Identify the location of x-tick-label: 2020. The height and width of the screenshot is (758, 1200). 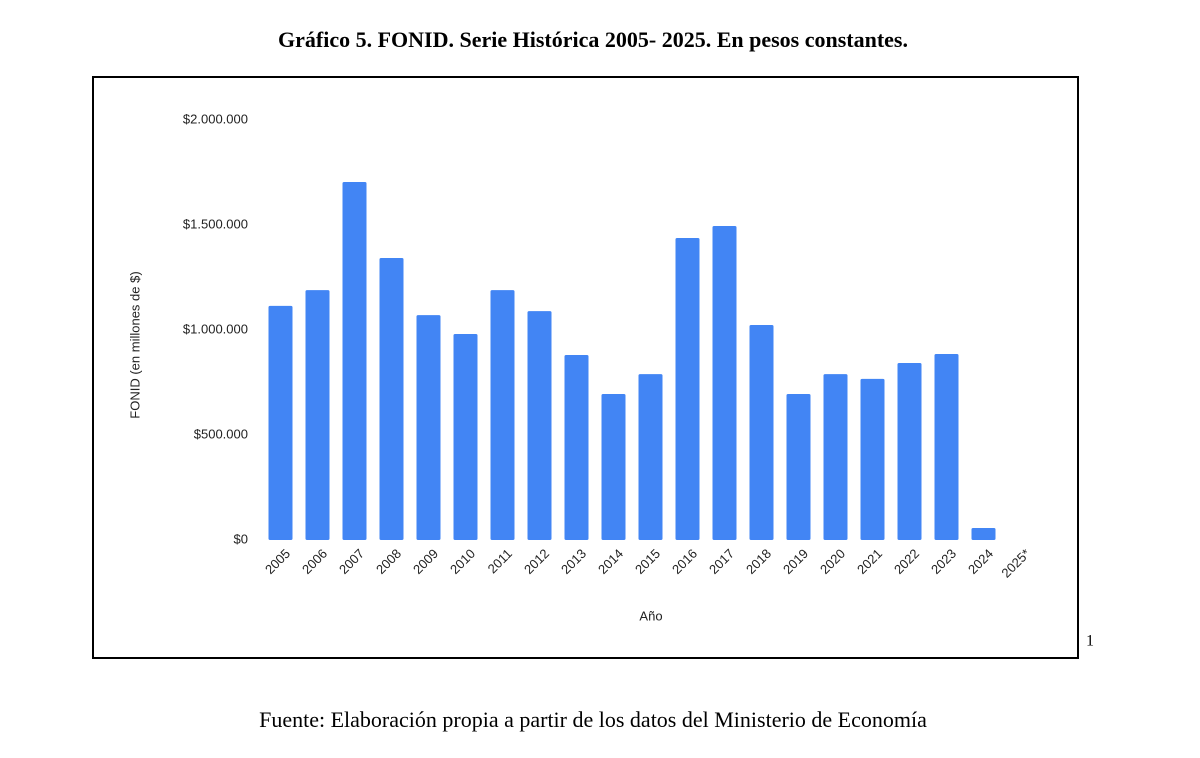
(832, 561).